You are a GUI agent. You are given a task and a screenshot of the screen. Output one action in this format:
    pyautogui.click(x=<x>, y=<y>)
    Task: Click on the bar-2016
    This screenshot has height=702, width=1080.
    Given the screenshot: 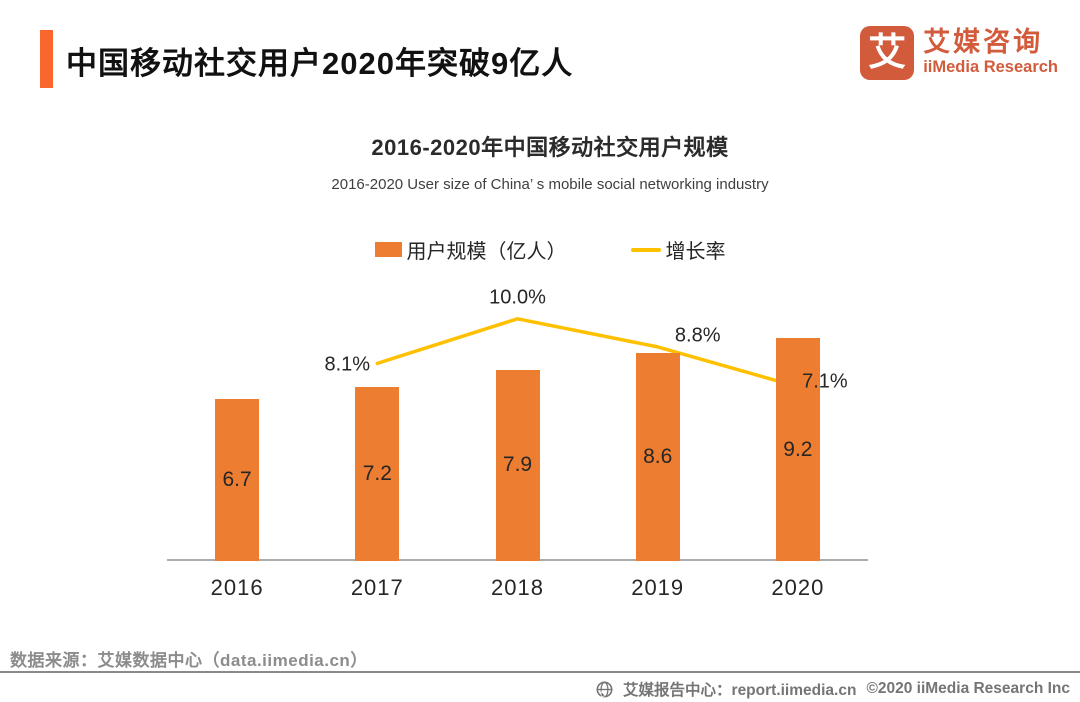 What is the action you would take?
    pyautogui.click(x=237, y=479)
    